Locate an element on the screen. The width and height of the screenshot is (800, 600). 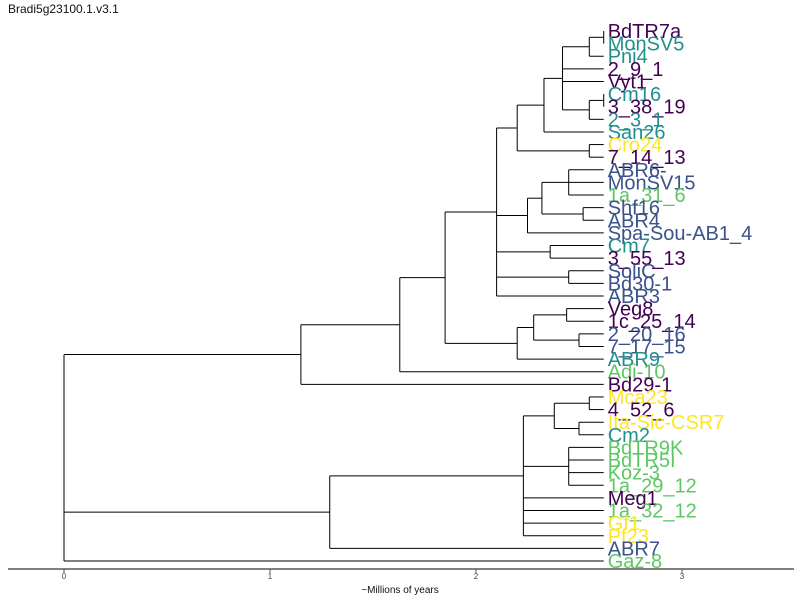
leaf-label: ABR3 is located at coordinates (634, 297).